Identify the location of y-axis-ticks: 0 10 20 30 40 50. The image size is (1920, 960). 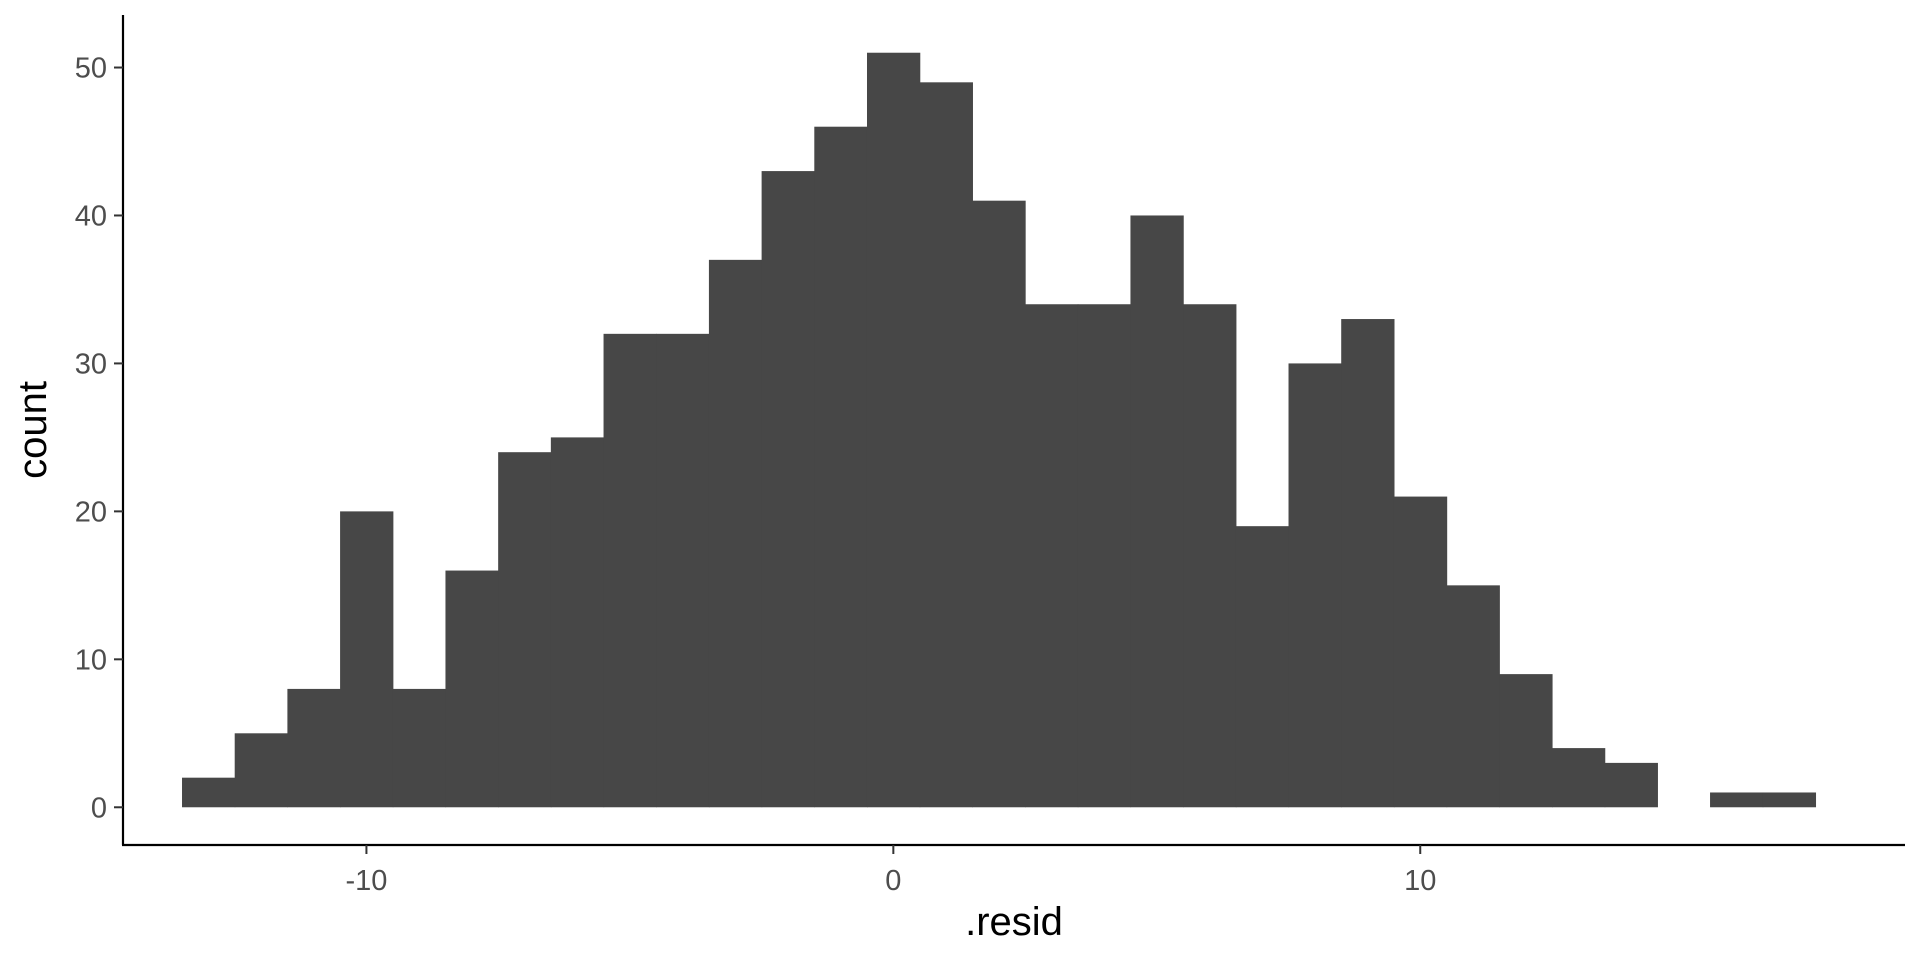
(99, 438).